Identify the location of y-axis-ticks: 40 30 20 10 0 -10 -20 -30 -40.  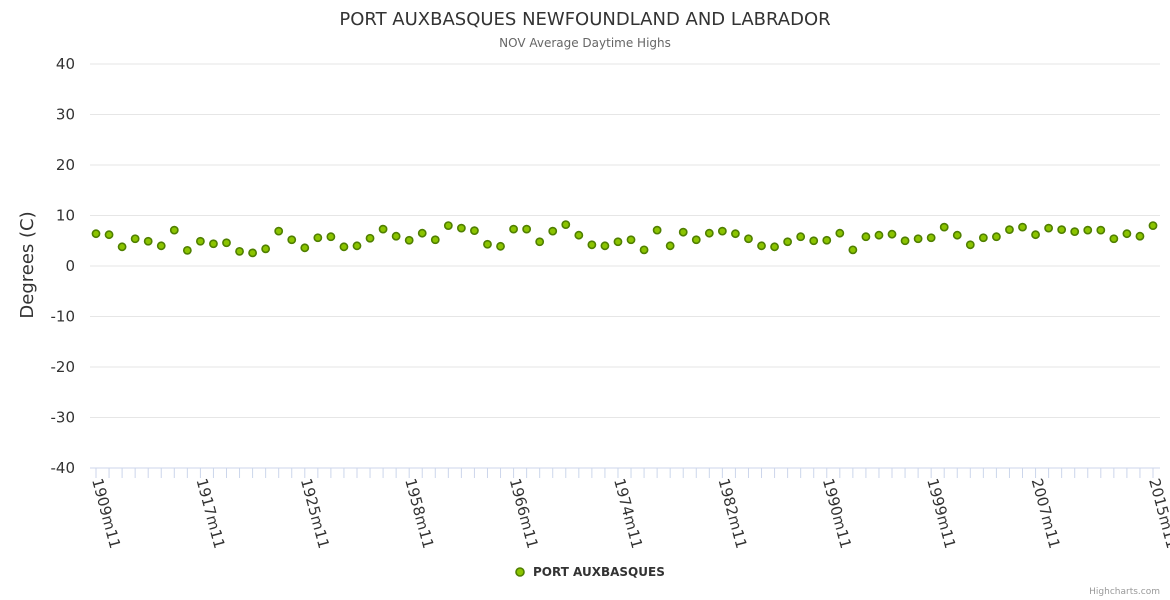
(63, 266).